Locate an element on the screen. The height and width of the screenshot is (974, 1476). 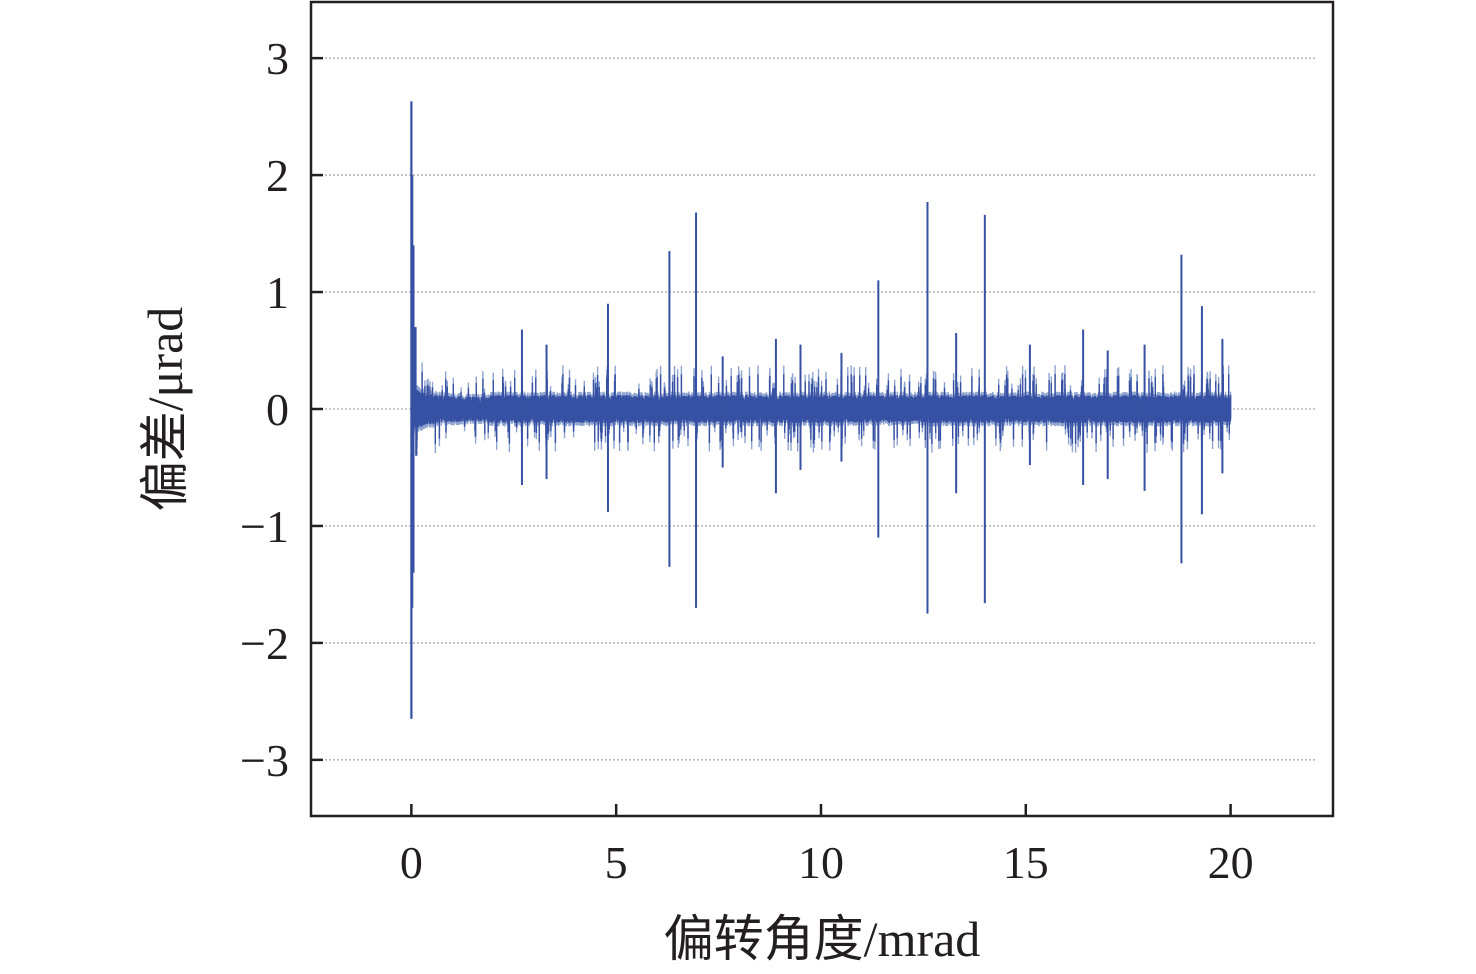
x-tick-label: 20 is located at coordinates (1231, 862).